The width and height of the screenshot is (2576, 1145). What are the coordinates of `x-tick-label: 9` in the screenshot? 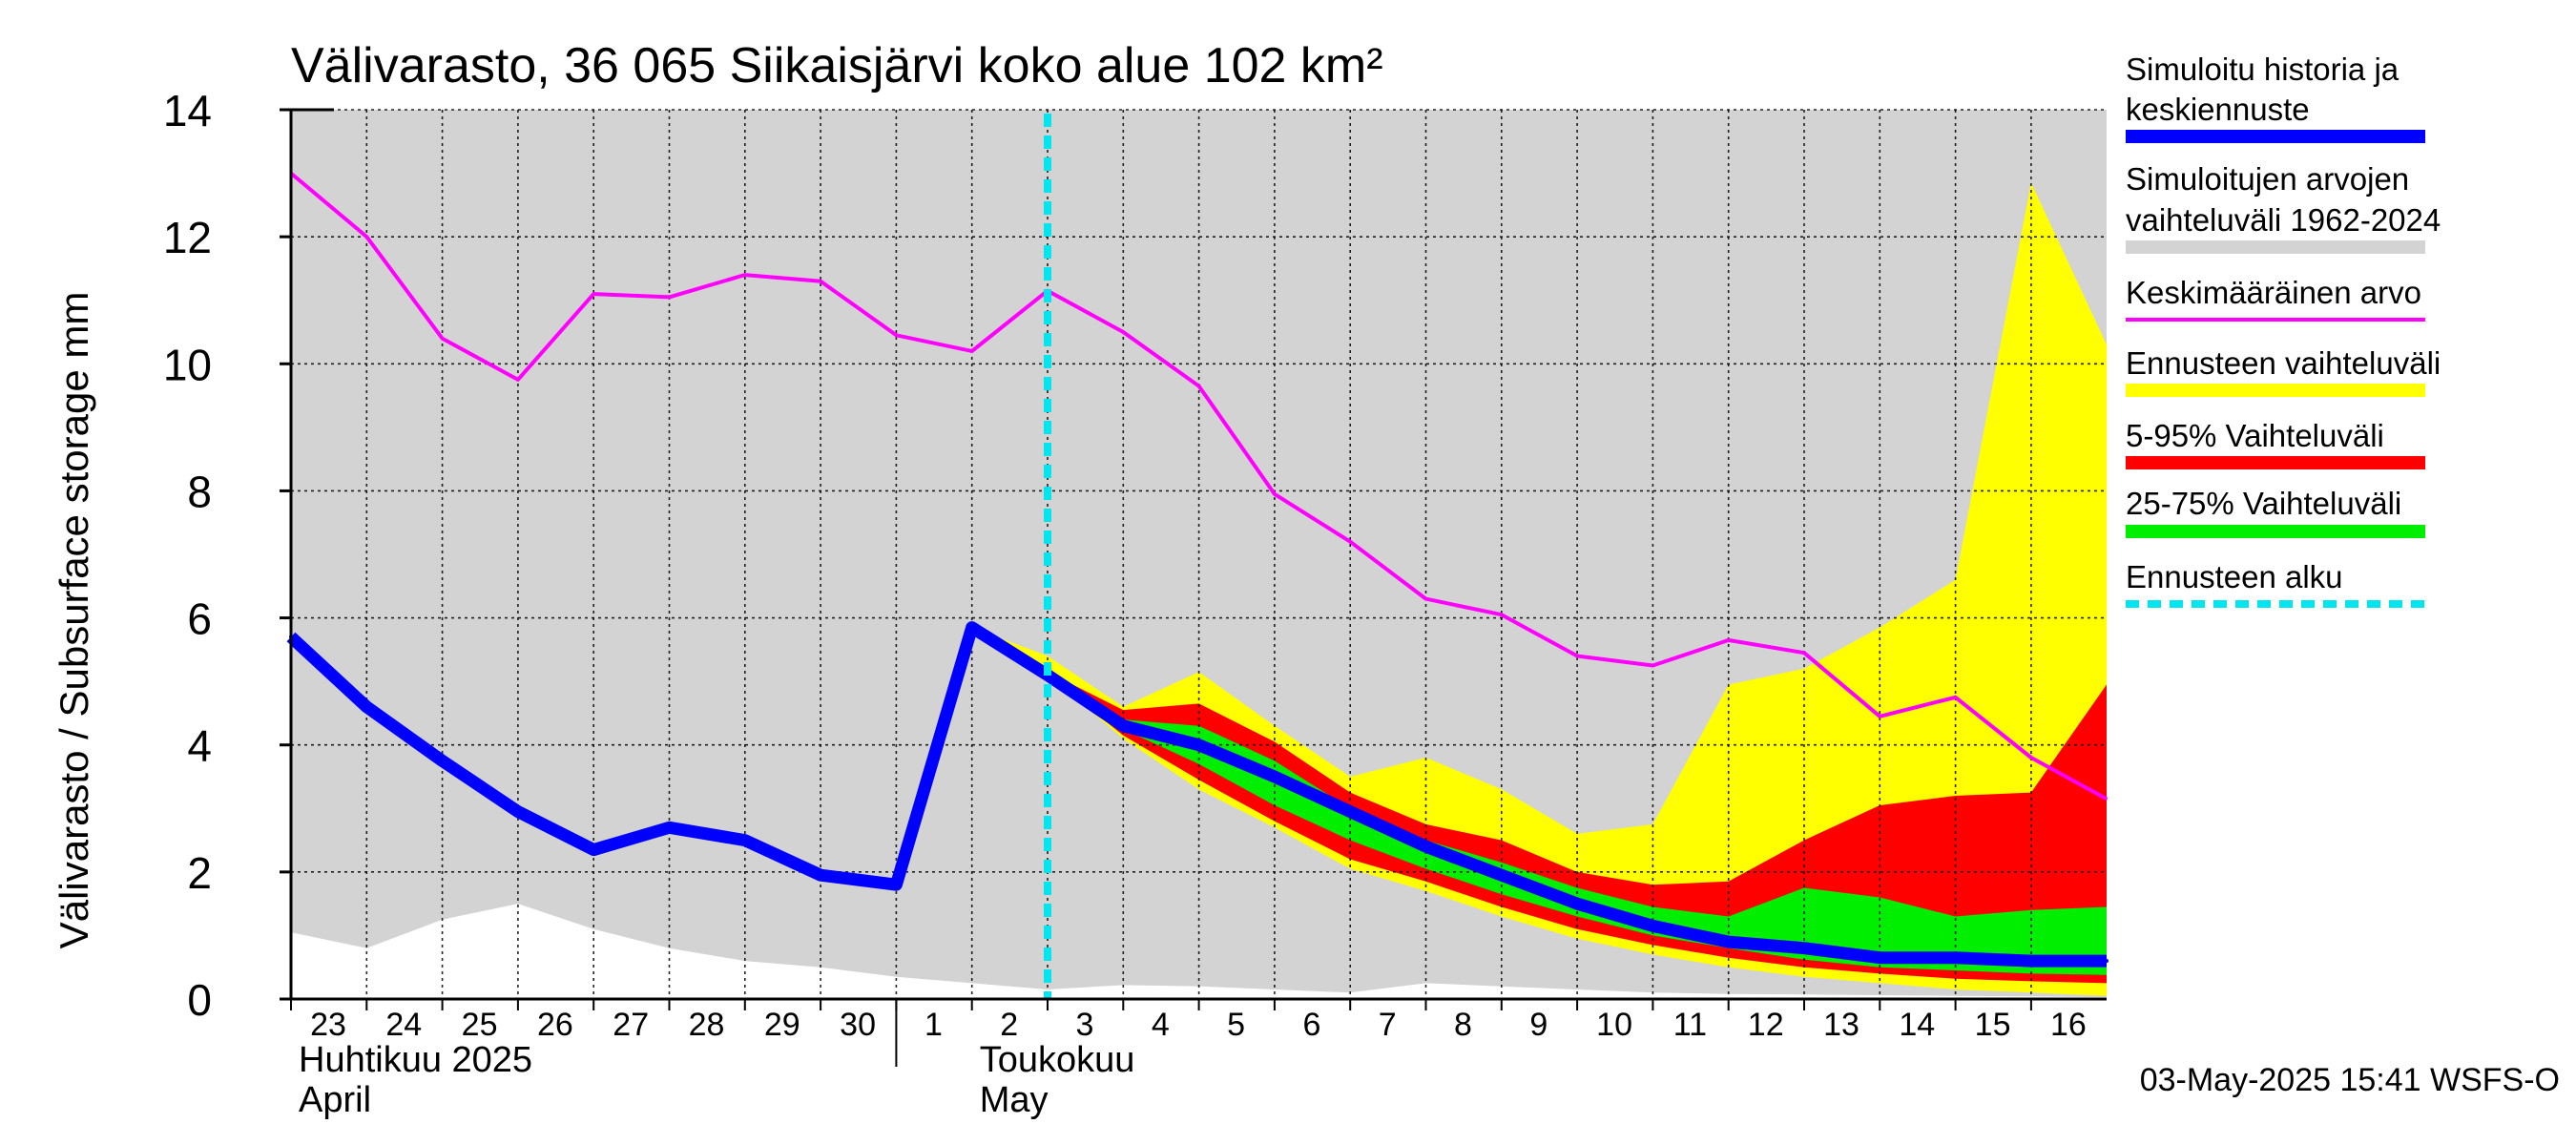 It's located at (1538, 1025).